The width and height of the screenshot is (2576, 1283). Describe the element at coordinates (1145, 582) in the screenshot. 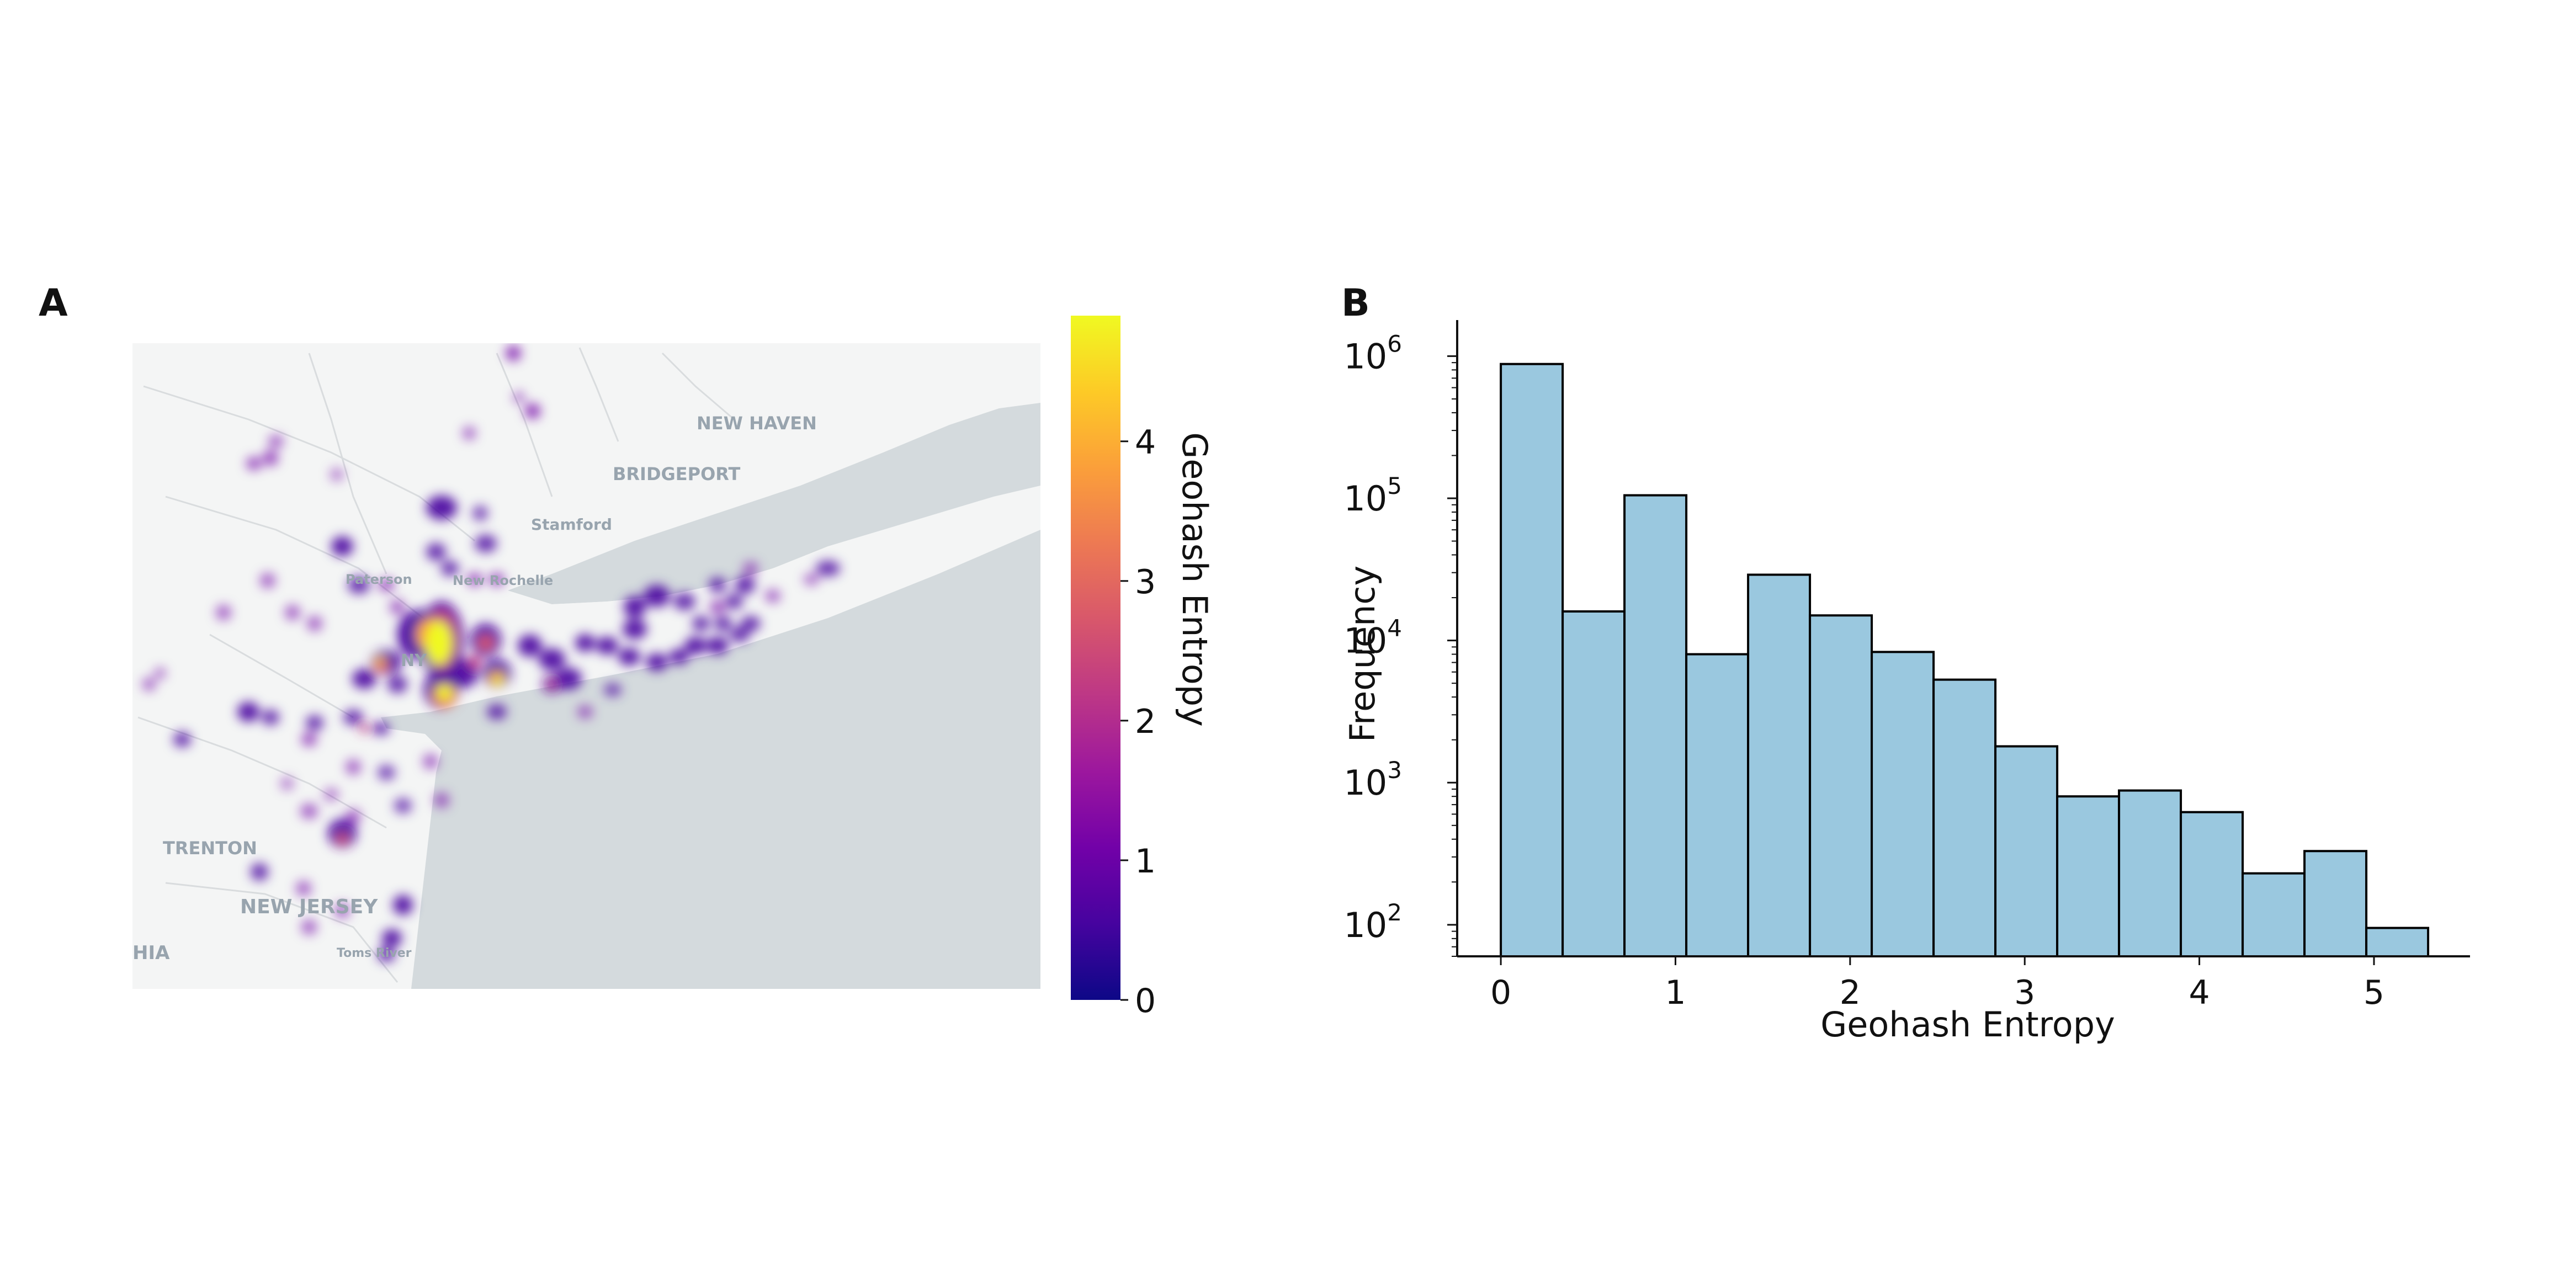

I see `colorbar-tick-label: 3` at that location.